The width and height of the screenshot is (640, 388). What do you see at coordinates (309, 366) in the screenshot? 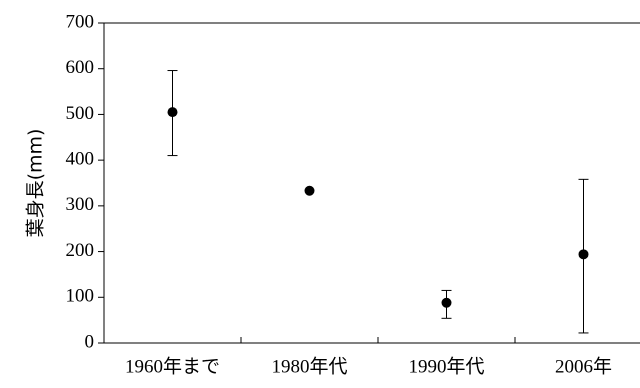
I see `x-tick-label: 1980年代` at bounding box center [309, 366].